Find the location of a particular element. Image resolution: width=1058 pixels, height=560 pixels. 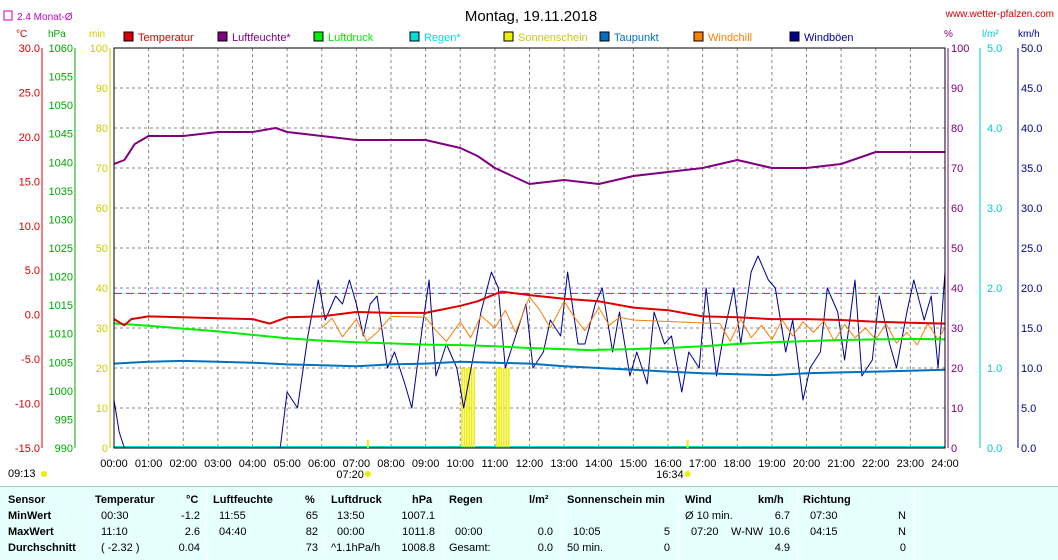

temp-tick-10: -15.0 is located at coordinates (27, 449).